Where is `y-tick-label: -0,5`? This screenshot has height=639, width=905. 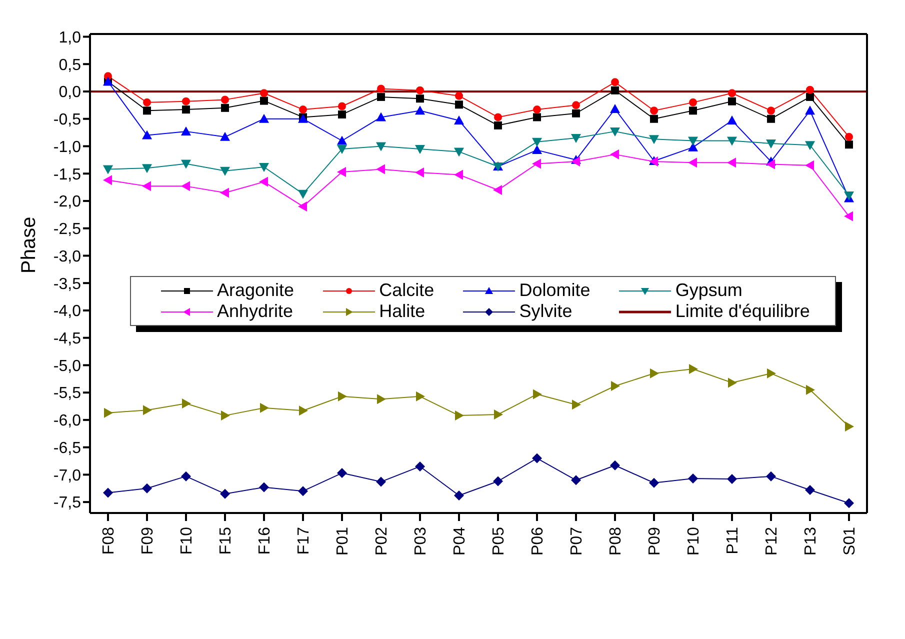
y-tick-label: -0,5 is located at coordinates (67, 120).